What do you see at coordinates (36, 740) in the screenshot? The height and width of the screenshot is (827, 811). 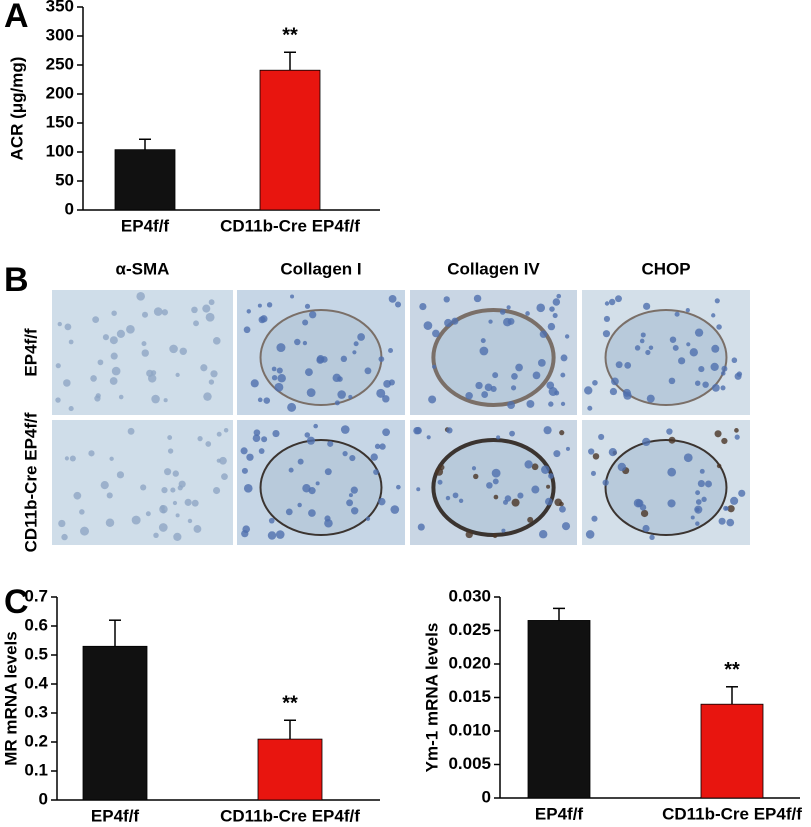 I see `y-tick-label: 0.2` at bounding box center [36, 740].